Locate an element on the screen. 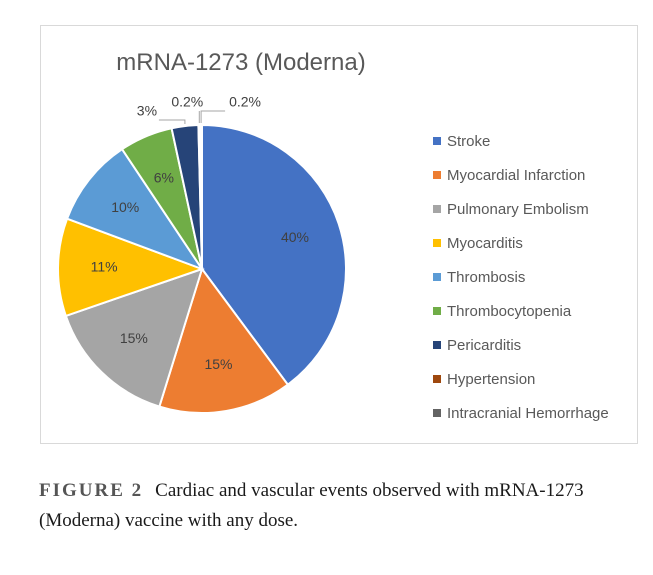 The image size is (653, 575). slice-label-myocarditis: 11% is located at coordinates (104, 266).